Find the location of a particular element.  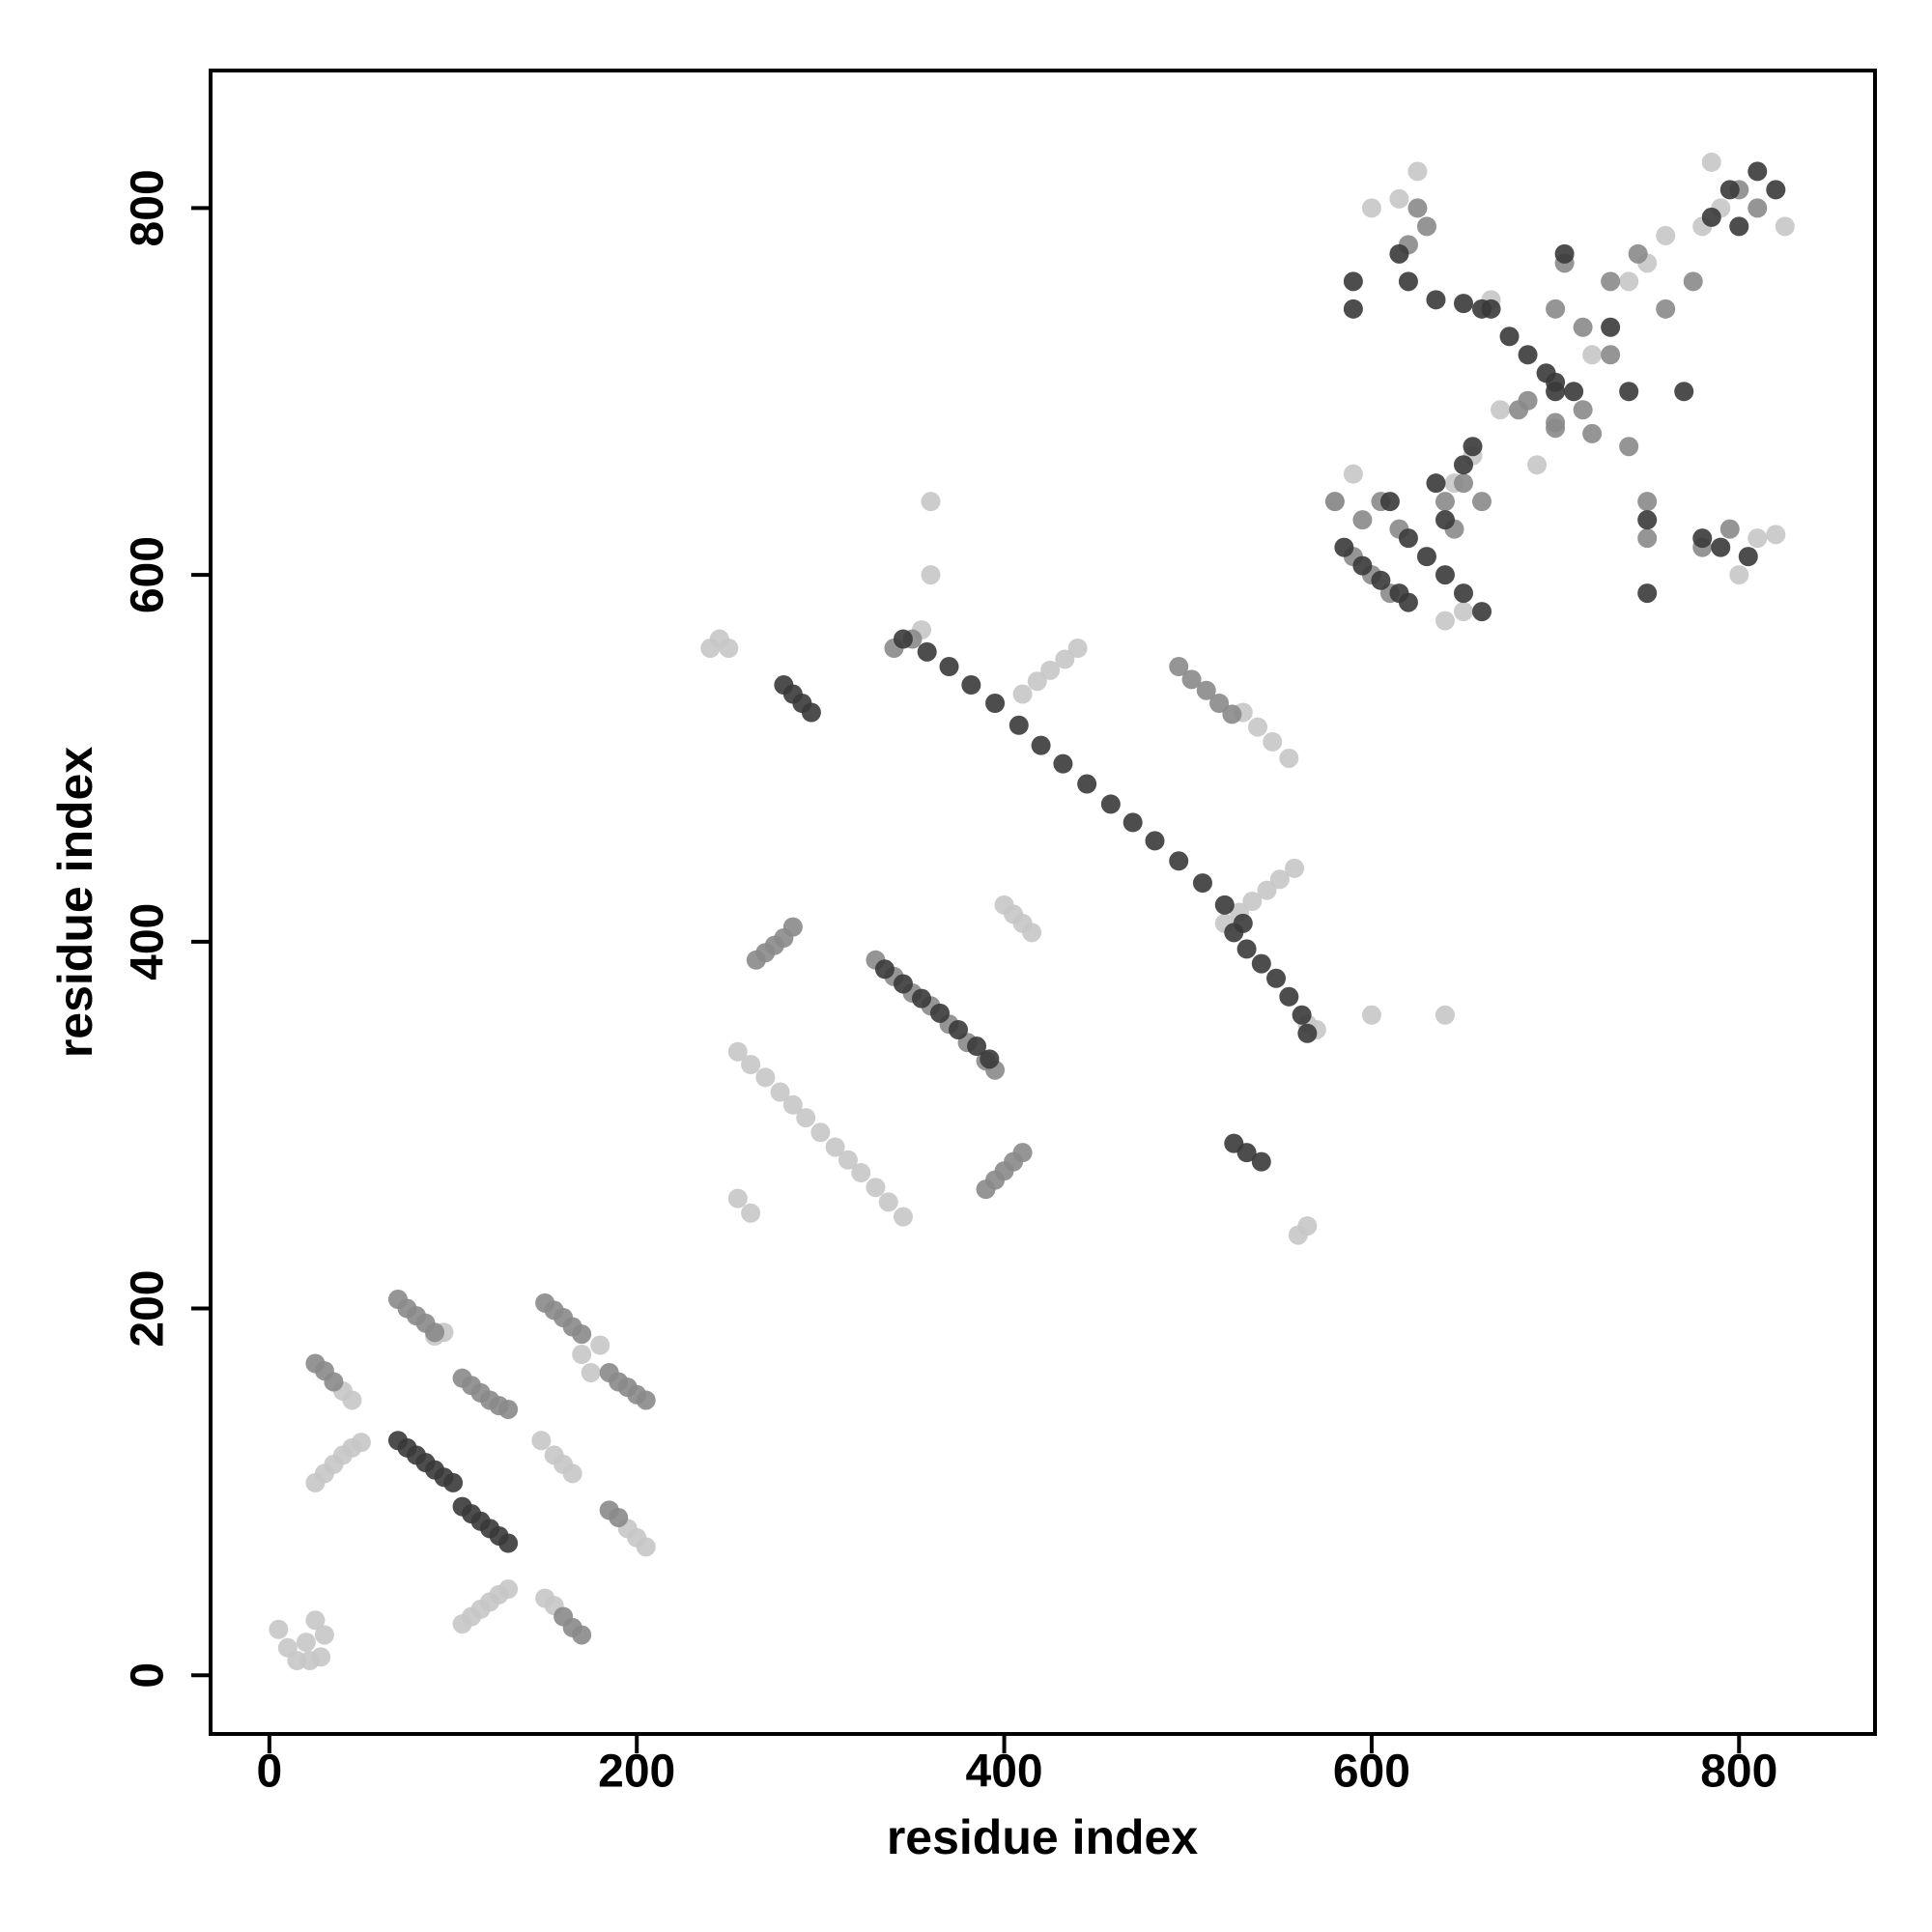

x-tick-label: 800 is located at coordinates (1738, 1772).